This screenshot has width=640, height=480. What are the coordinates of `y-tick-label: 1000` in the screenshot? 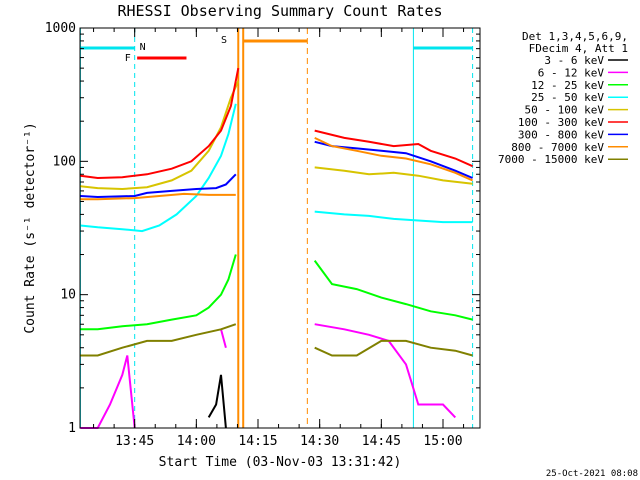 It's located at (60, 28).